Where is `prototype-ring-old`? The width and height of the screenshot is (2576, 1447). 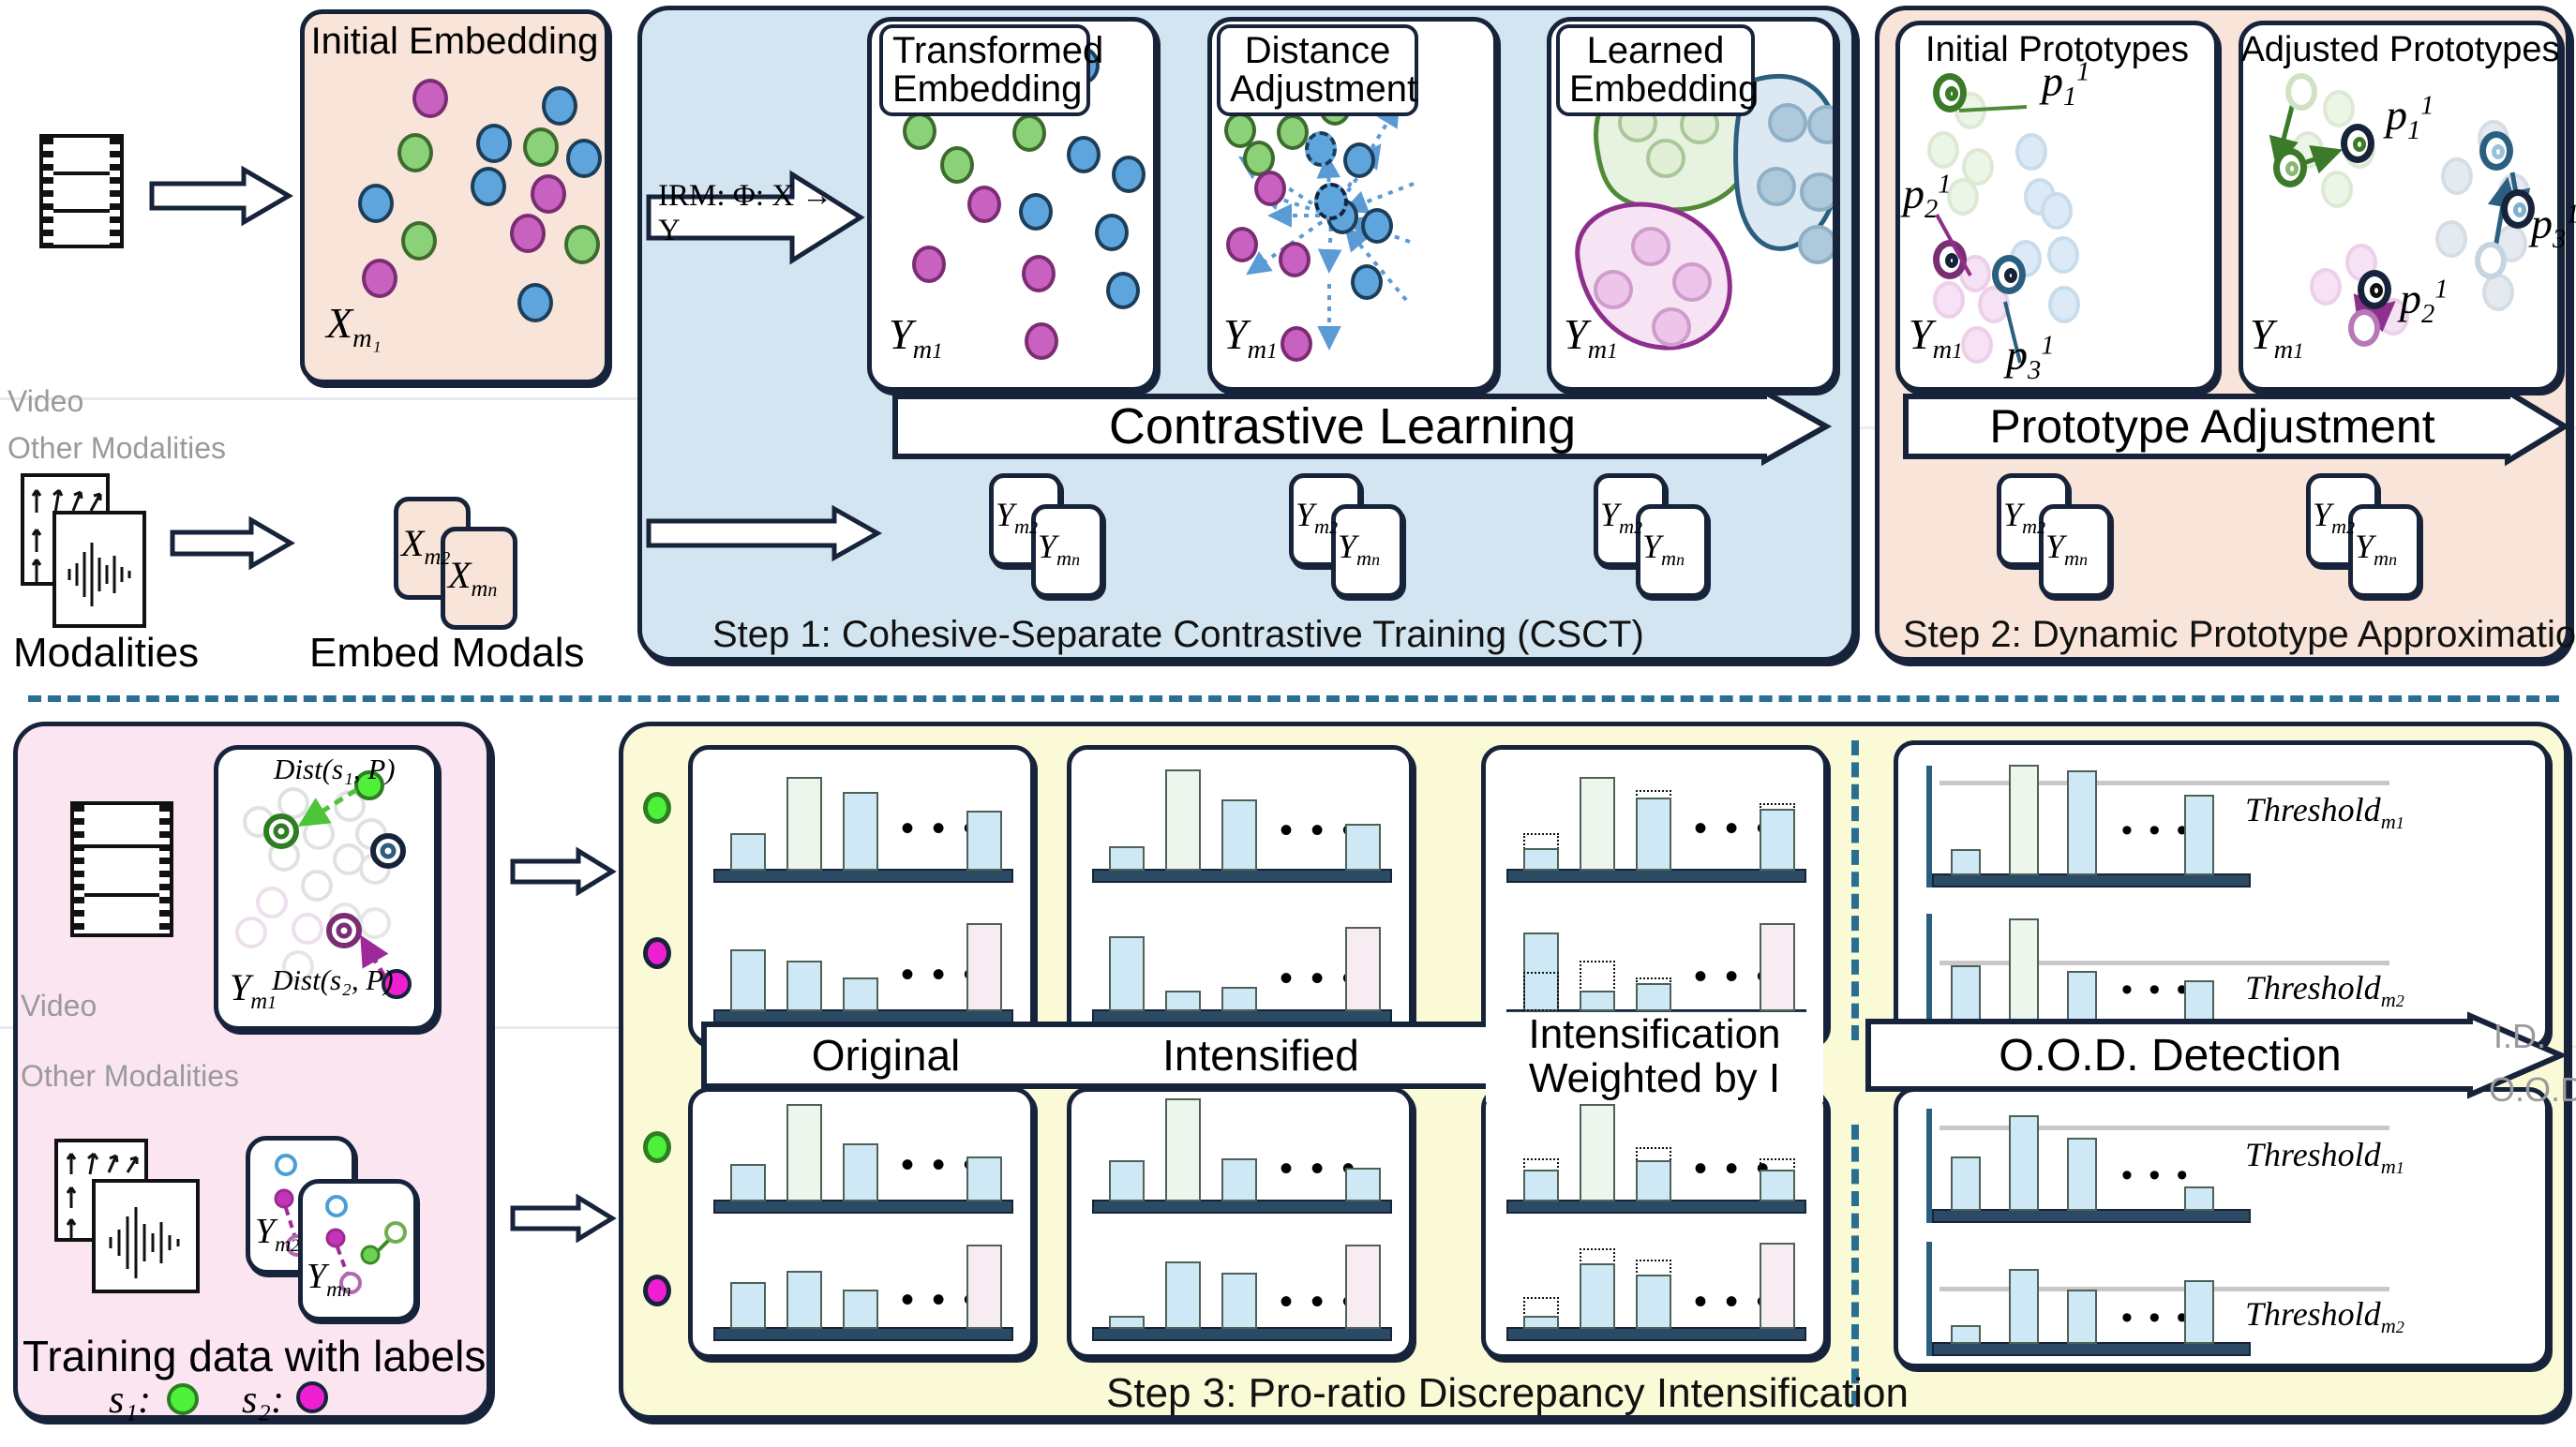 prototype-ring-old is located at coordinates (2301, 92).